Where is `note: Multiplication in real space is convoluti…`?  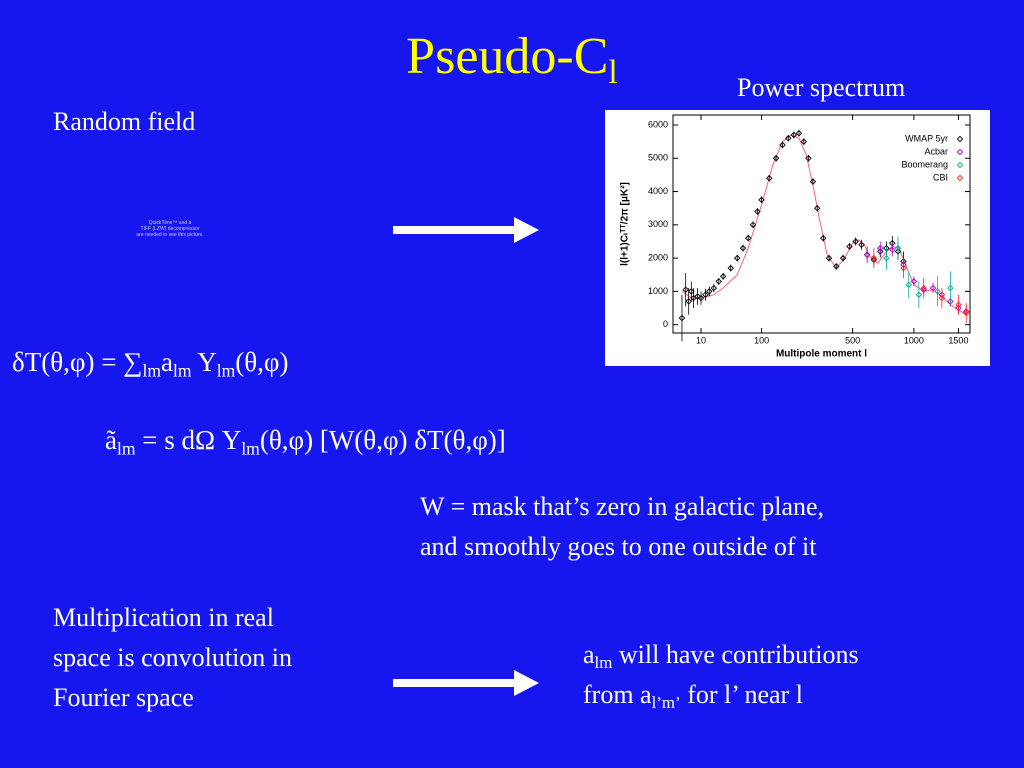
note: Multiplication in real space is convoluti… is located at coordinates (172, 658).